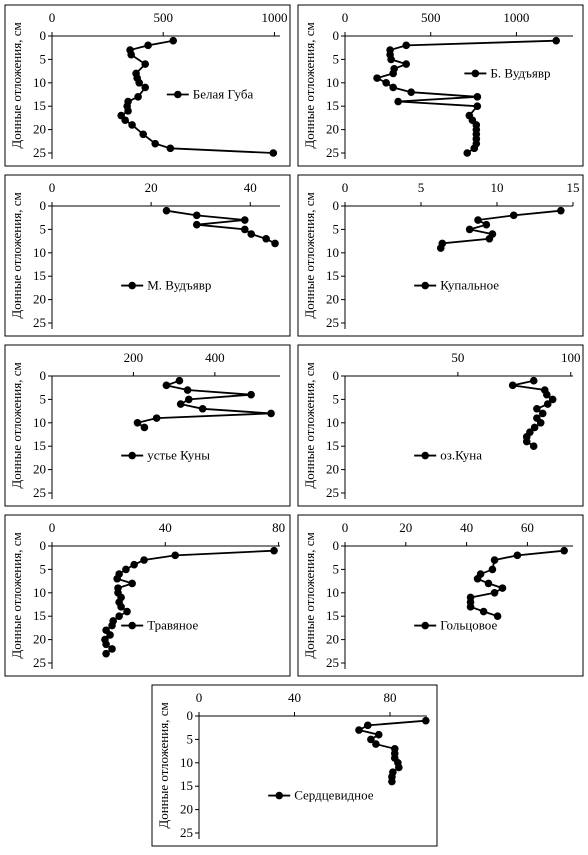  What do you see at coordinates (405, 527) in the screenshot?
I see `x-tick-label: 20` at bounding box center [405, 527].